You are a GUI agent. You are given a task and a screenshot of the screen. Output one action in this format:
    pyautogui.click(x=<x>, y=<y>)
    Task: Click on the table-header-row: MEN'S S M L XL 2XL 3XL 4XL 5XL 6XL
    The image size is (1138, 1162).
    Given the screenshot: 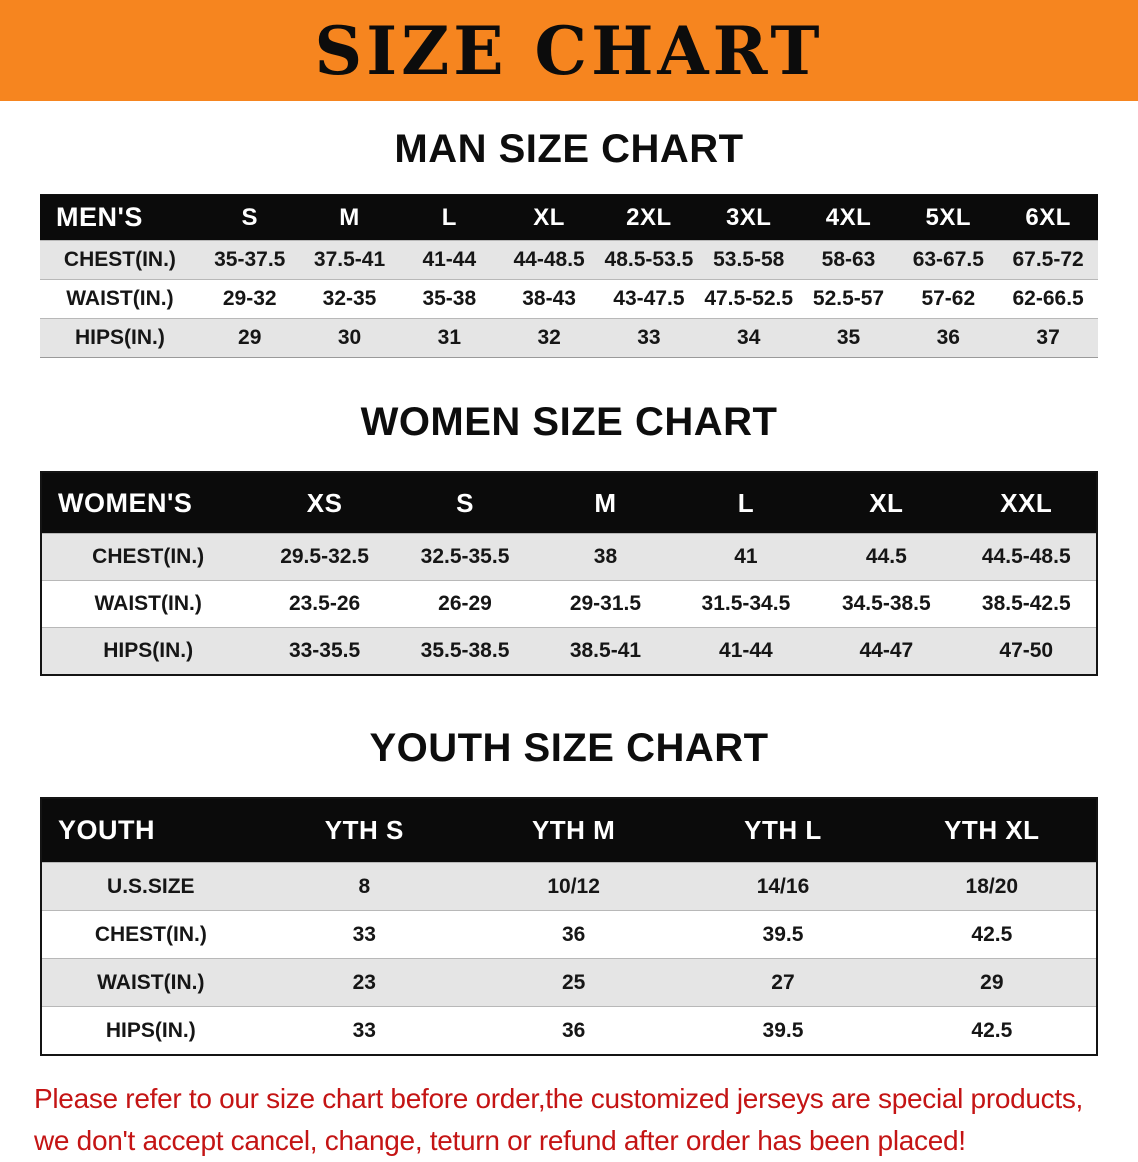 What is the action you would take?
    pyautogui.click(x=569, y=217)
    